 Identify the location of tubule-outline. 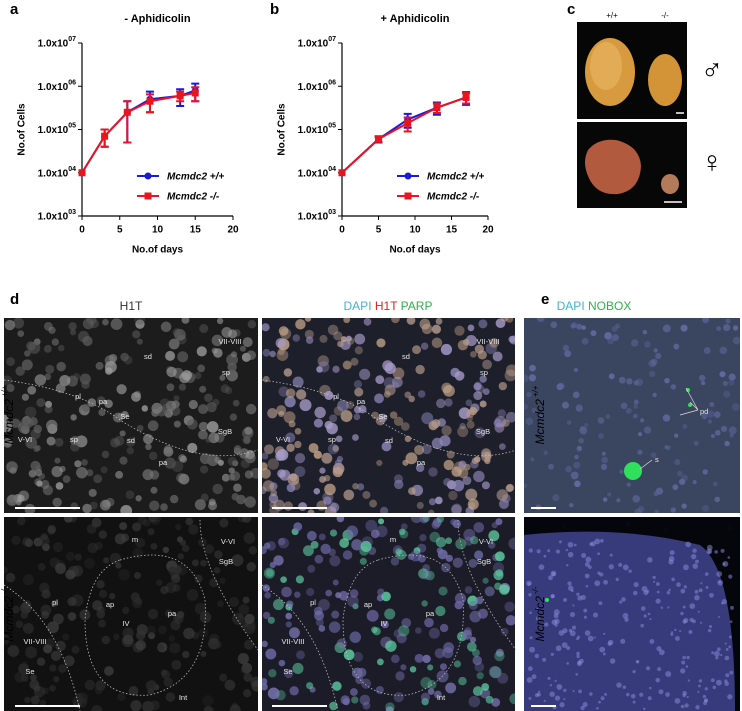
(300, 647).